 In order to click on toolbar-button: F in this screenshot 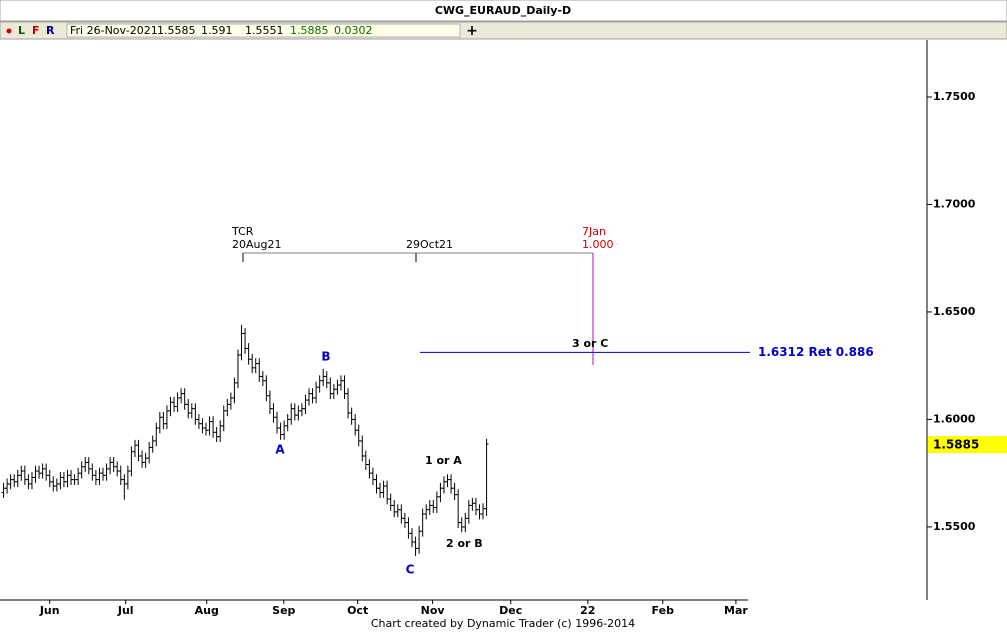, I will do `click(36, 30)`.